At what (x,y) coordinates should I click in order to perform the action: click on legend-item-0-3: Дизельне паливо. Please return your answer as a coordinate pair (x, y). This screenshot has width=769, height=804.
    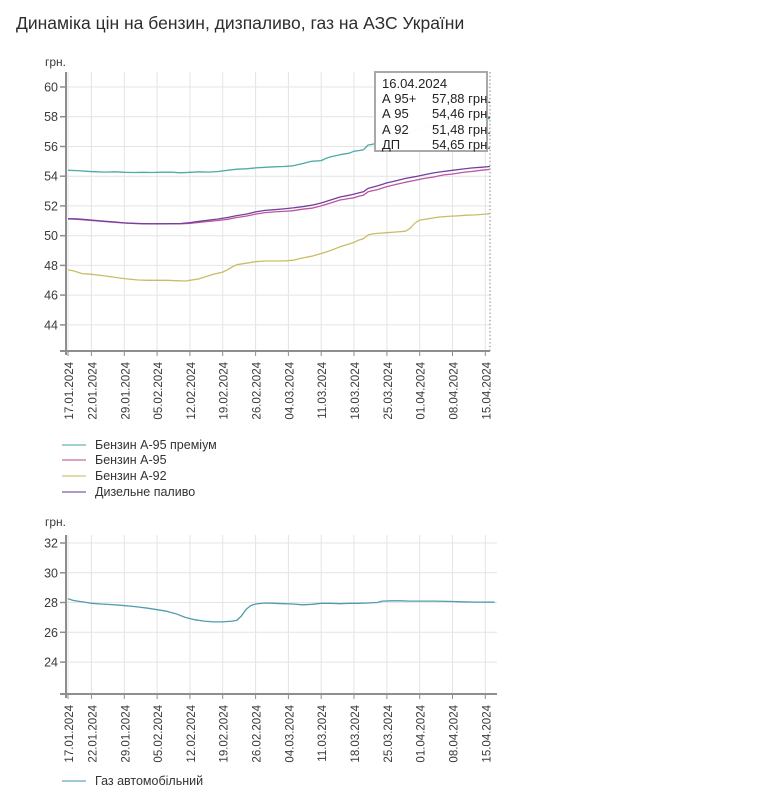
    Looking at the image, I should click on (139, 492).